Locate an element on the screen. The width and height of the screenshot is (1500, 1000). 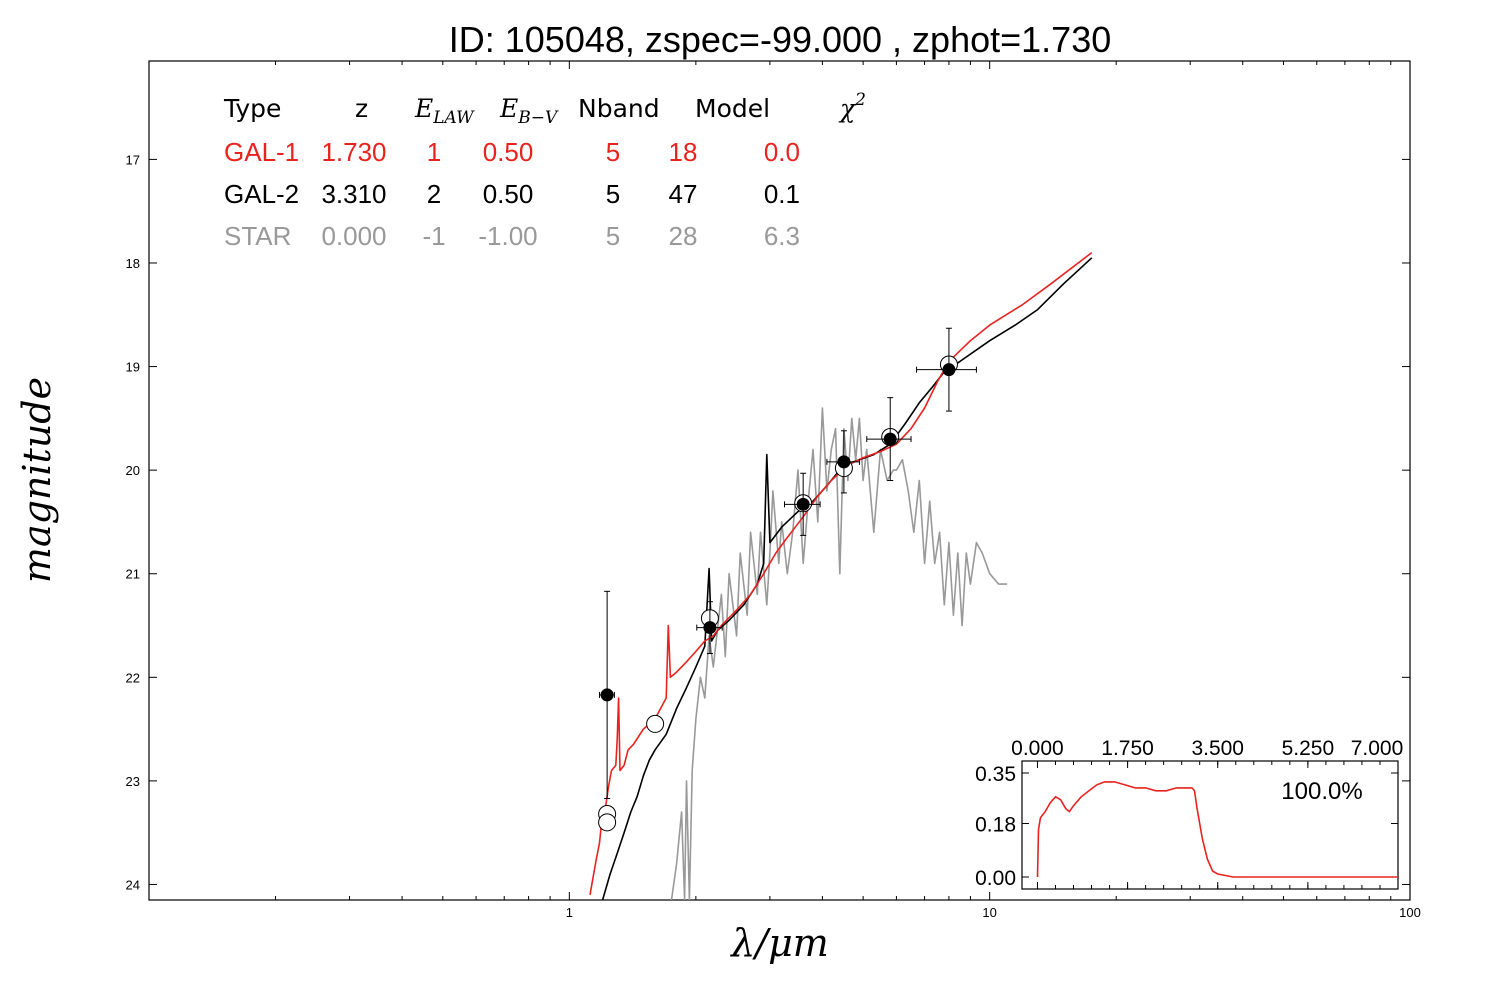
legend-cell-type: STAR is located at coordinates (257, 236).